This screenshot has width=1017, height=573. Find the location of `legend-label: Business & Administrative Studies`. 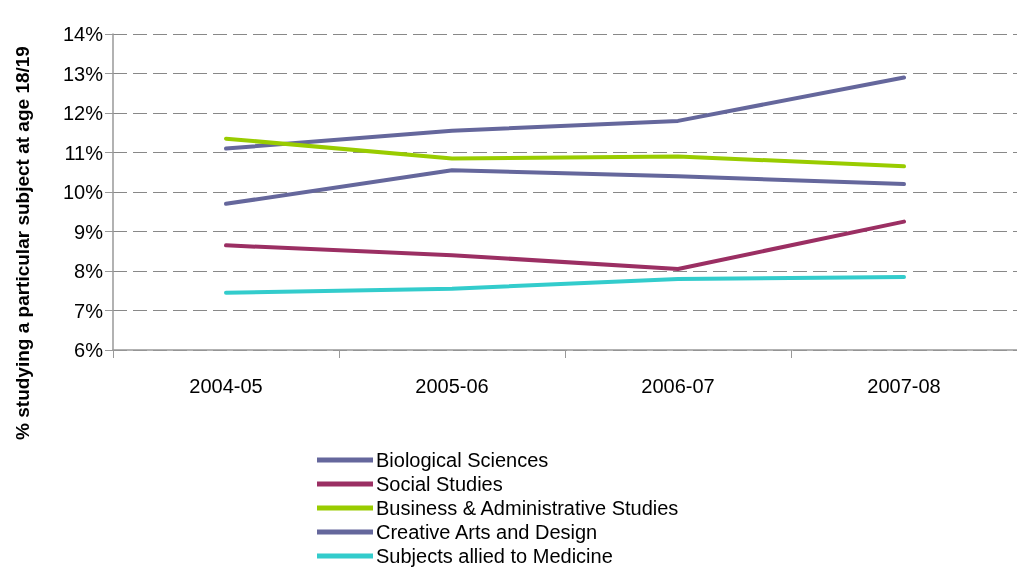

legend-label: Business & Administrative Studies is located at coordinates (527, 508).